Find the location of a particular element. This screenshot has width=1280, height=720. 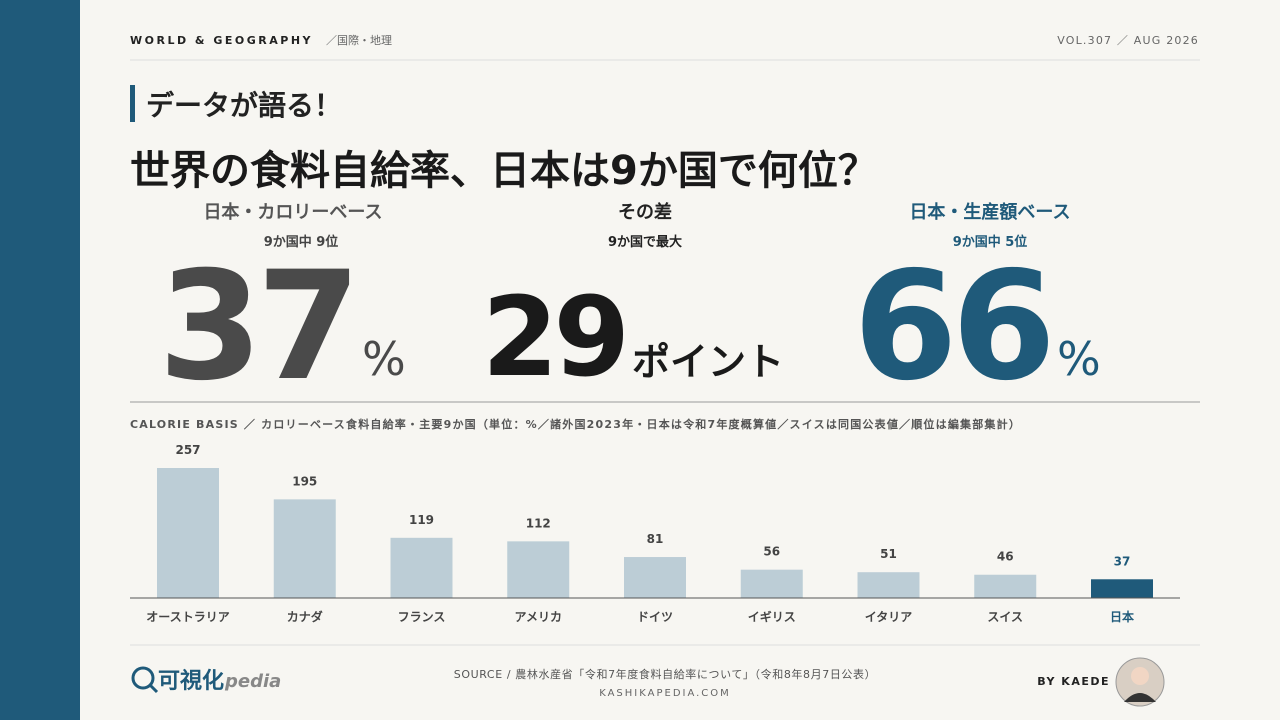

value-label: 56 is located at coordinates (771, 552).